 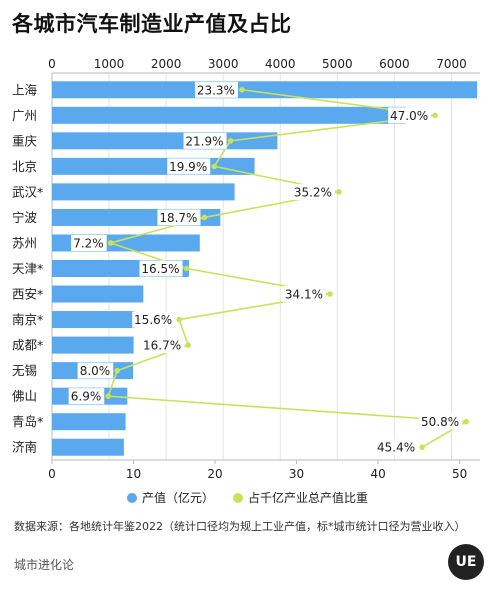 What do you see at coordinates (24, 370) in the screenshot?
I see `category-label: 无锡` at bounding box center [24, 370].